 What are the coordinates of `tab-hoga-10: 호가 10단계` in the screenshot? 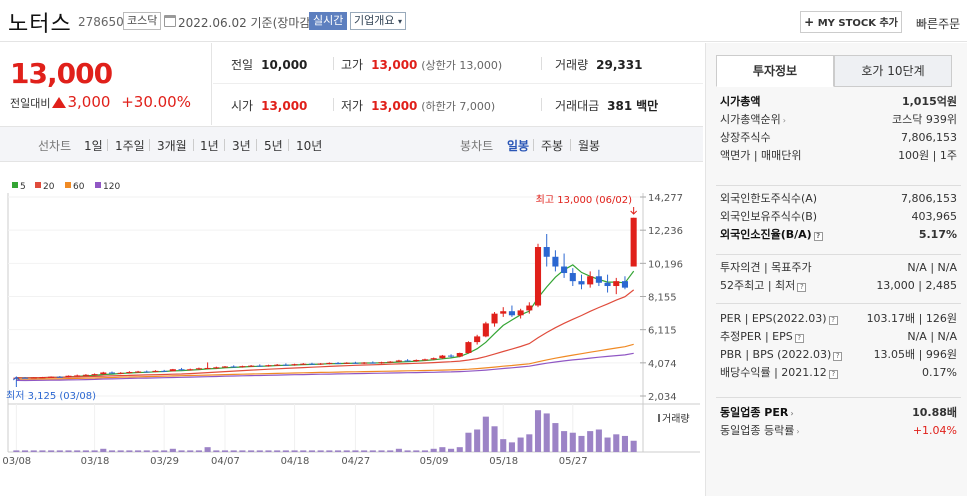 It's located at (893, 71).